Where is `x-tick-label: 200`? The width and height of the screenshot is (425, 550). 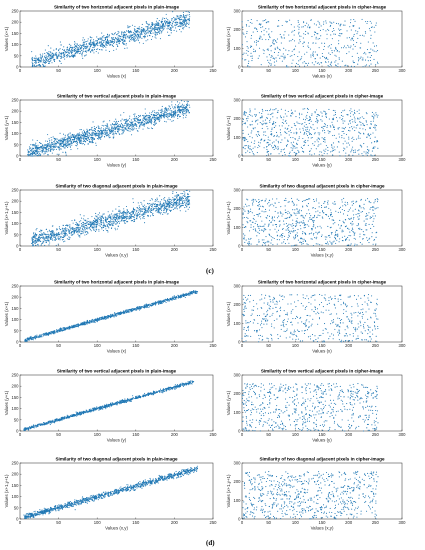 x-tick-label: 200 is located at coordinates (175, 159).